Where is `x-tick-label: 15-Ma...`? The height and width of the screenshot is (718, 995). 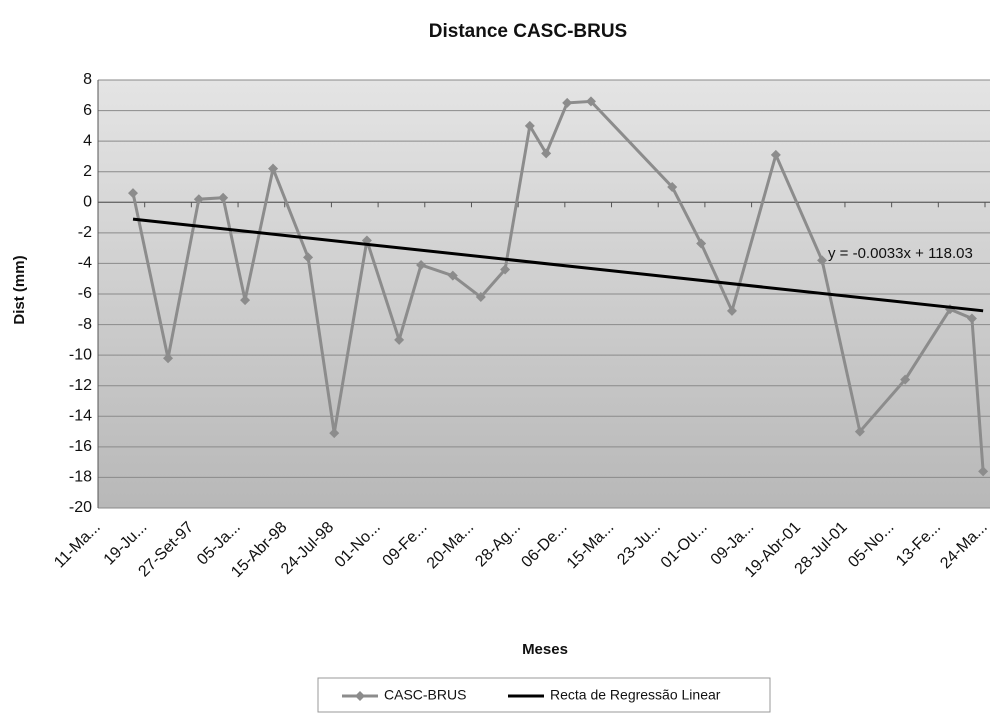 x-tick-label: 15-Ma... is located at coordinates (591, 546).